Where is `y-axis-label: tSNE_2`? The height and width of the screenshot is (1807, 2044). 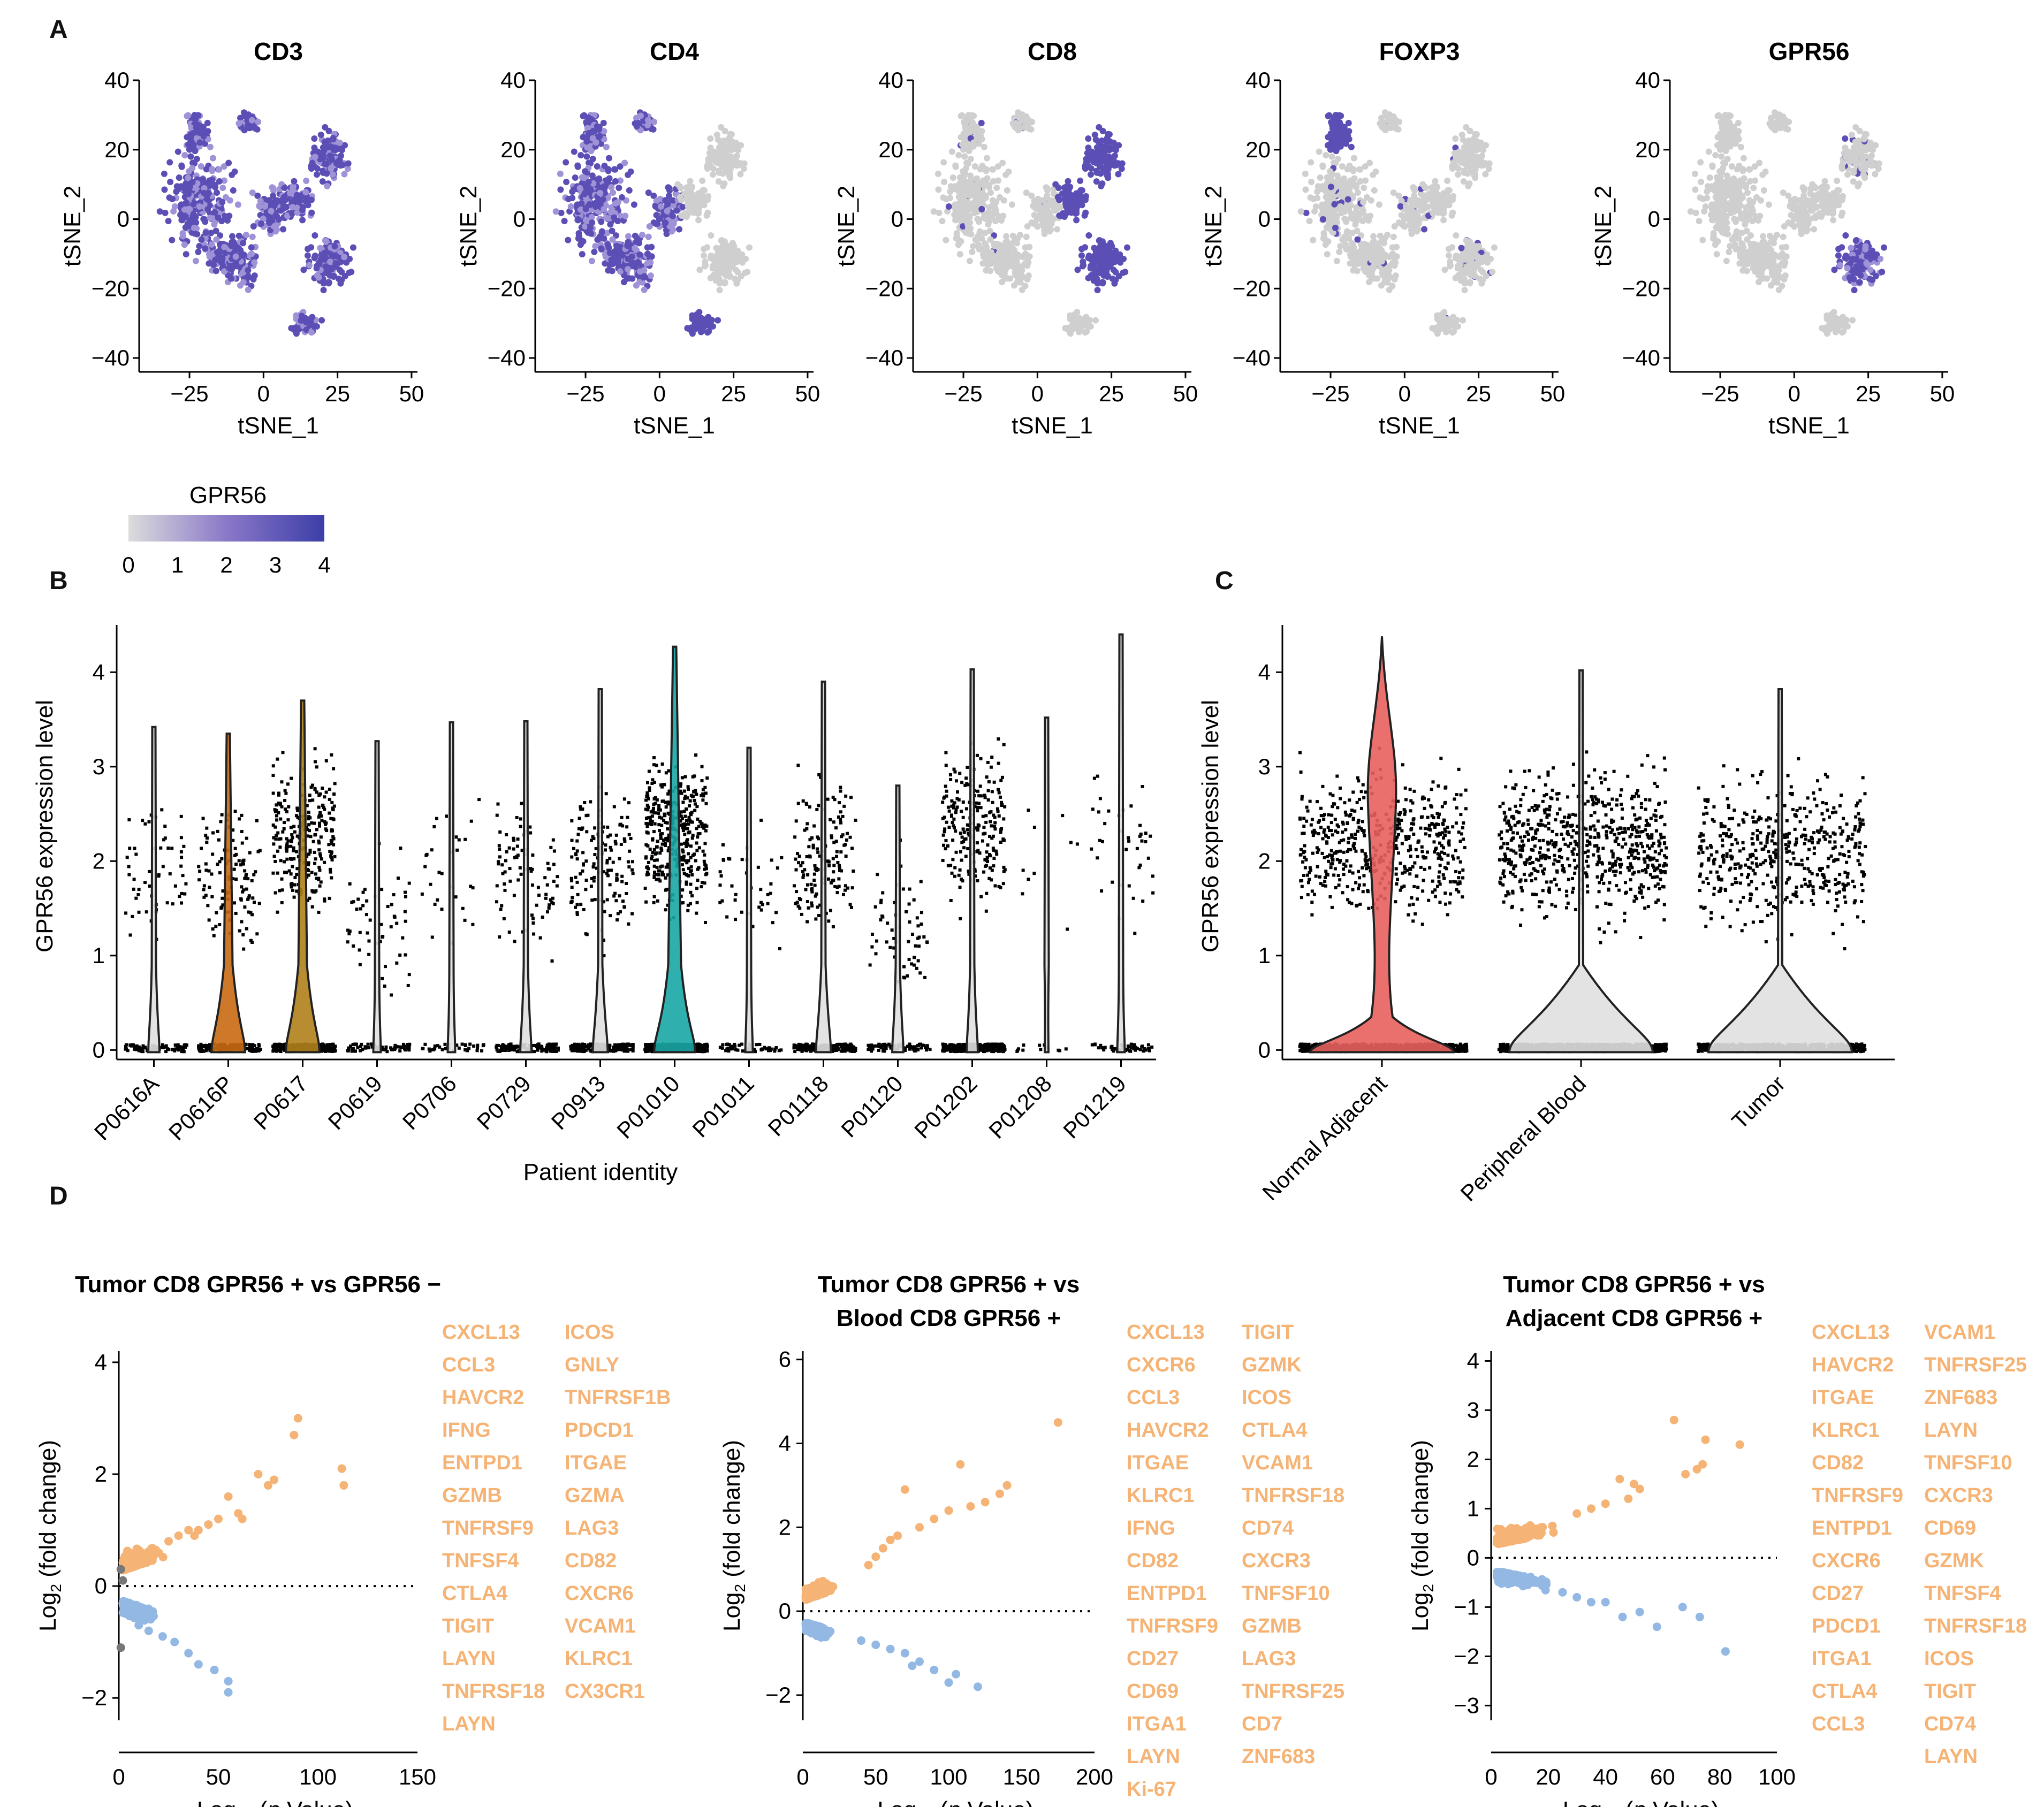 y-axis-label: tSNE_2 is located at coordinates (1213, 227).